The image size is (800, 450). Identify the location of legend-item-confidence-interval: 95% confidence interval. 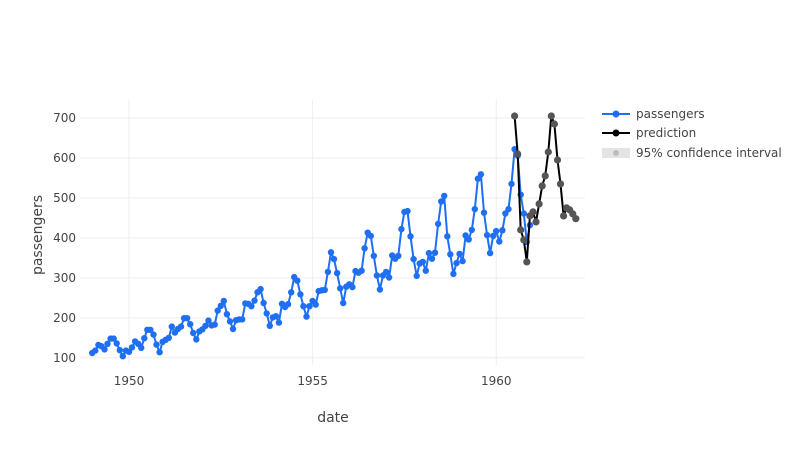
(692, 153).